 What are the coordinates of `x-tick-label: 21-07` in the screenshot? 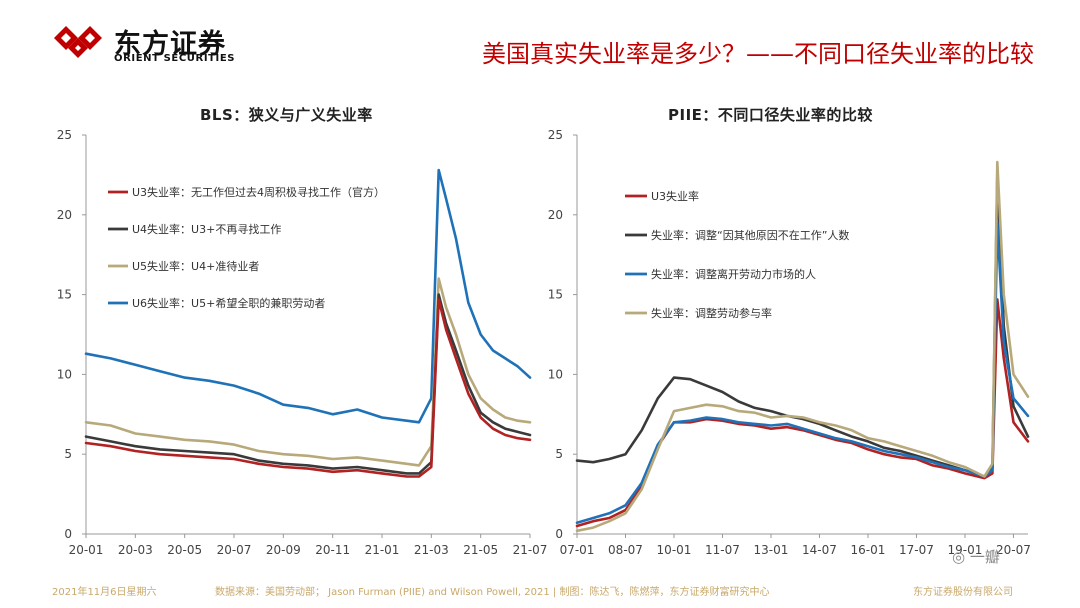 It's located at (530, 550).